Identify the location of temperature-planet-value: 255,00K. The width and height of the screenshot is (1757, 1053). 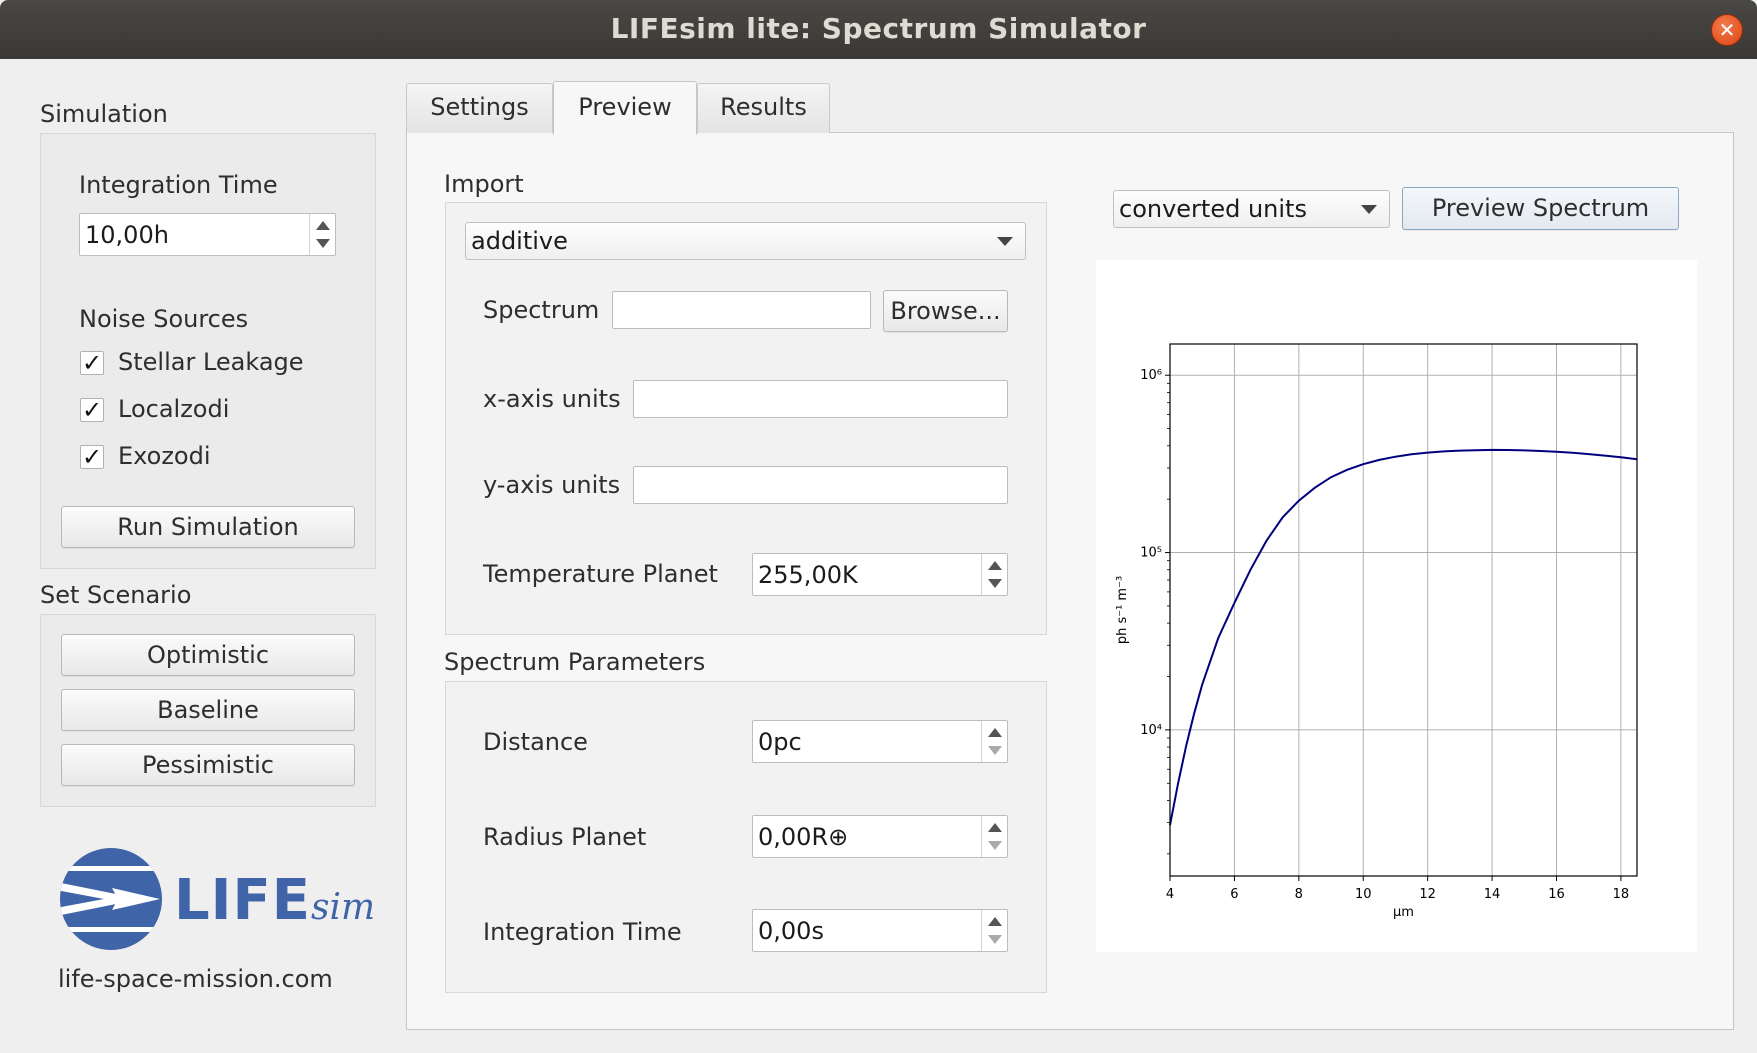
(808, 574).